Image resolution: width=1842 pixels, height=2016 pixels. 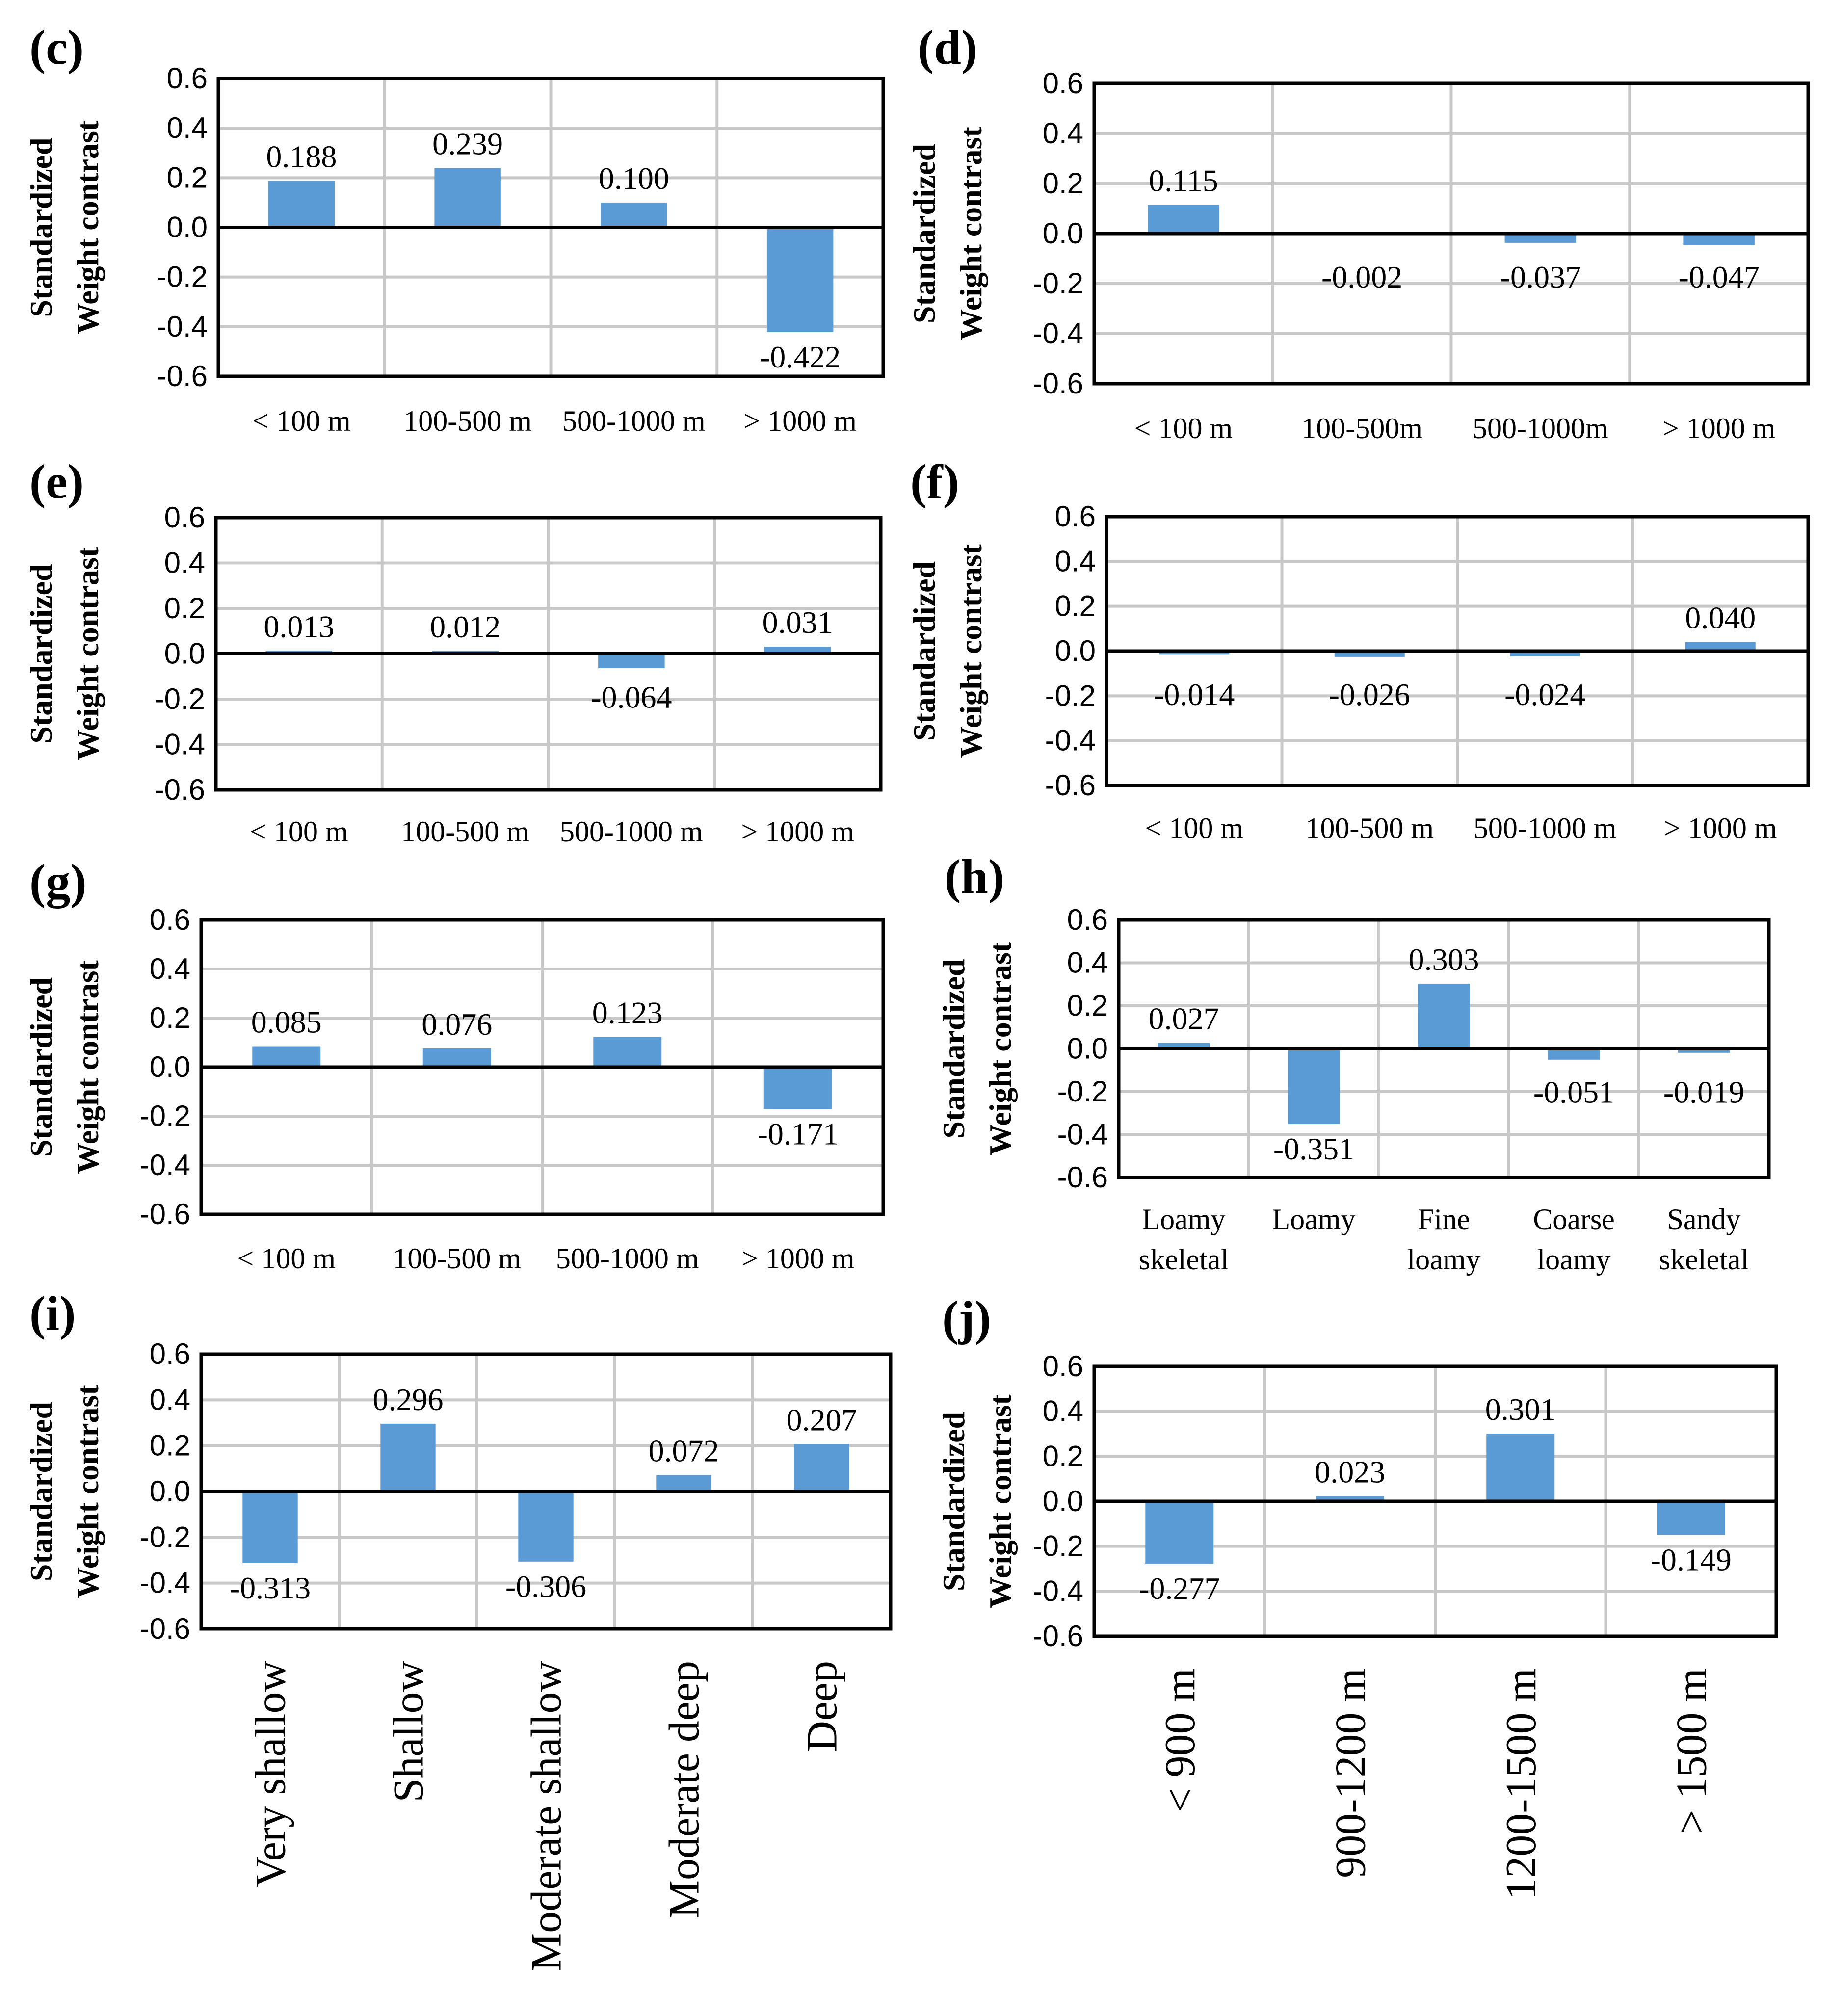 I want to click on data-label: 0.100, so click(x=634, y=179).